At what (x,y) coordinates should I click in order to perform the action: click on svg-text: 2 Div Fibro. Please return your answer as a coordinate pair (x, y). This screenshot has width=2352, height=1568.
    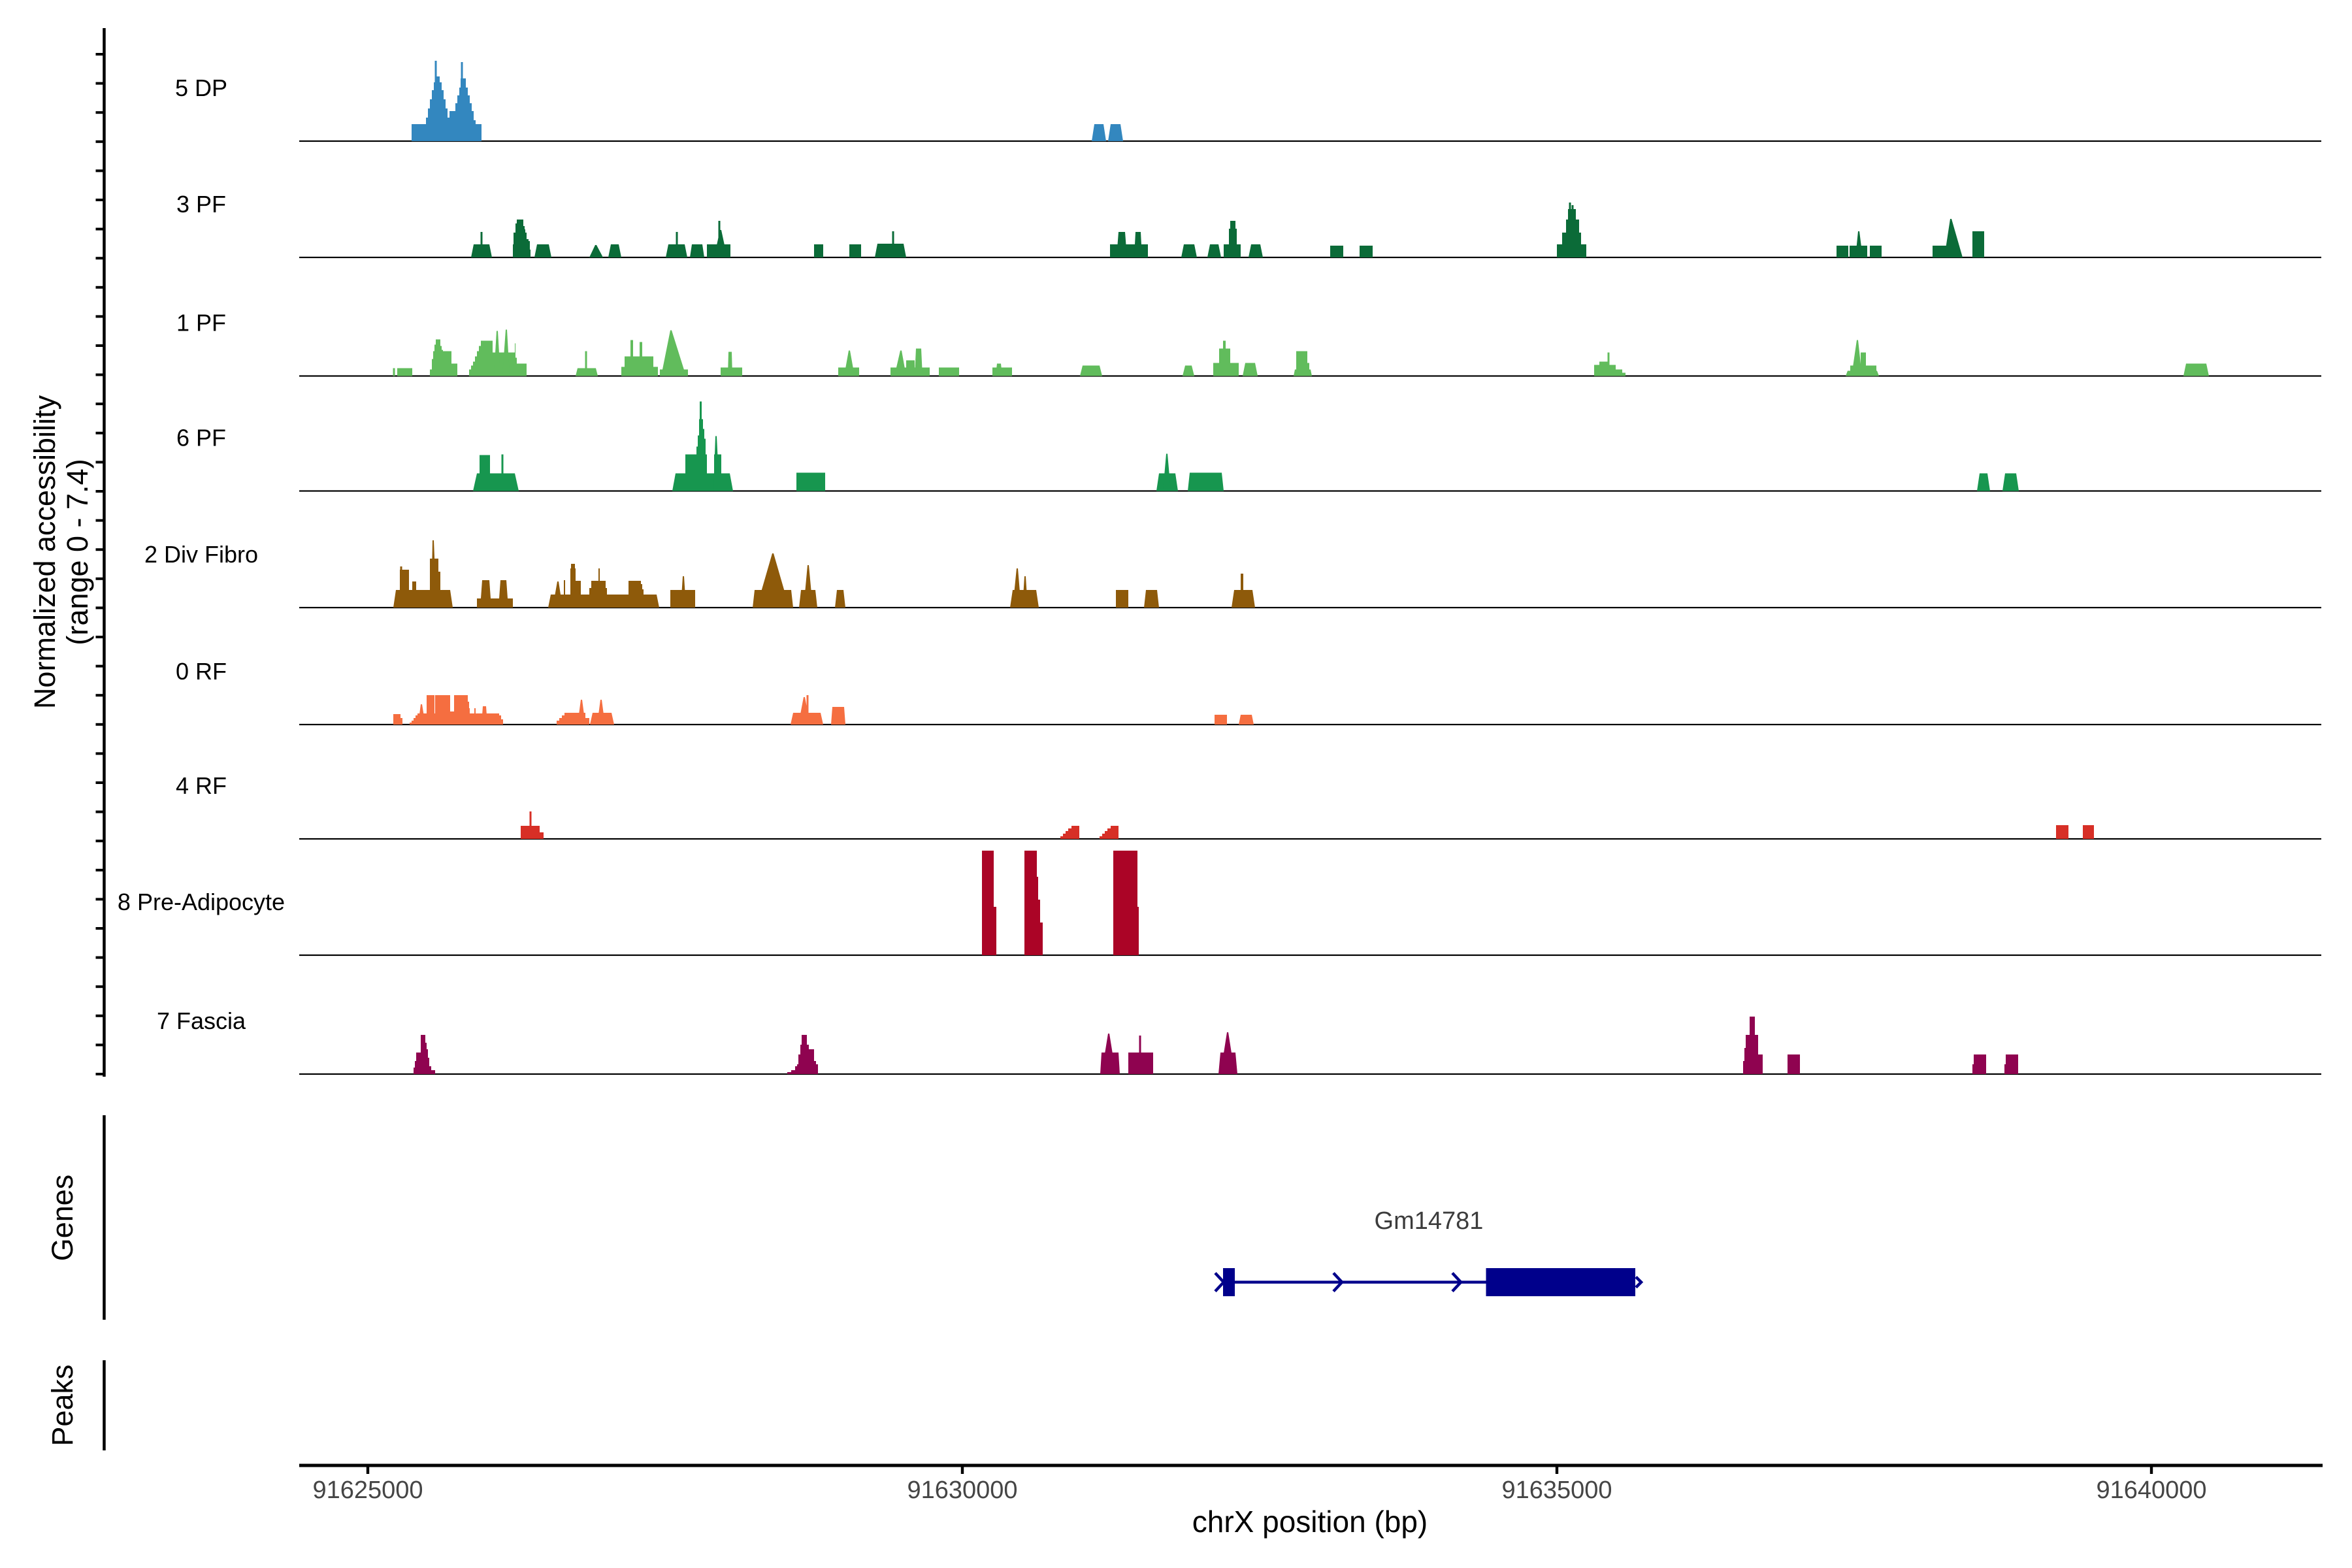
    Looking at the image, I should click on (201, 554).